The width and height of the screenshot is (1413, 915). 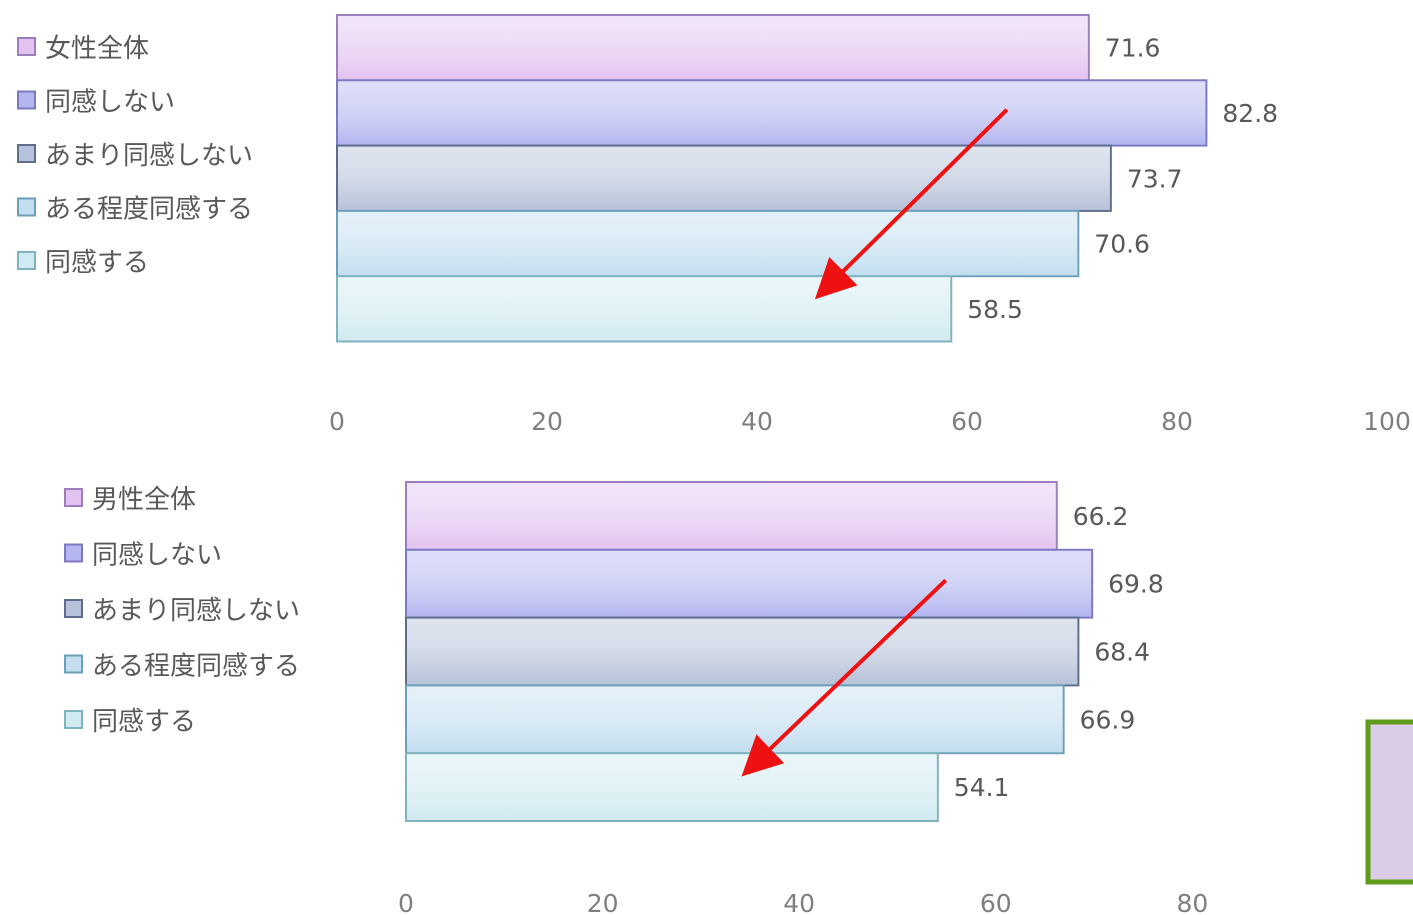 What do you see at coordinates (1136, 584) in the screenshot?
I see `bar-value-label: 69.8` at bounding box center [1136, 584].